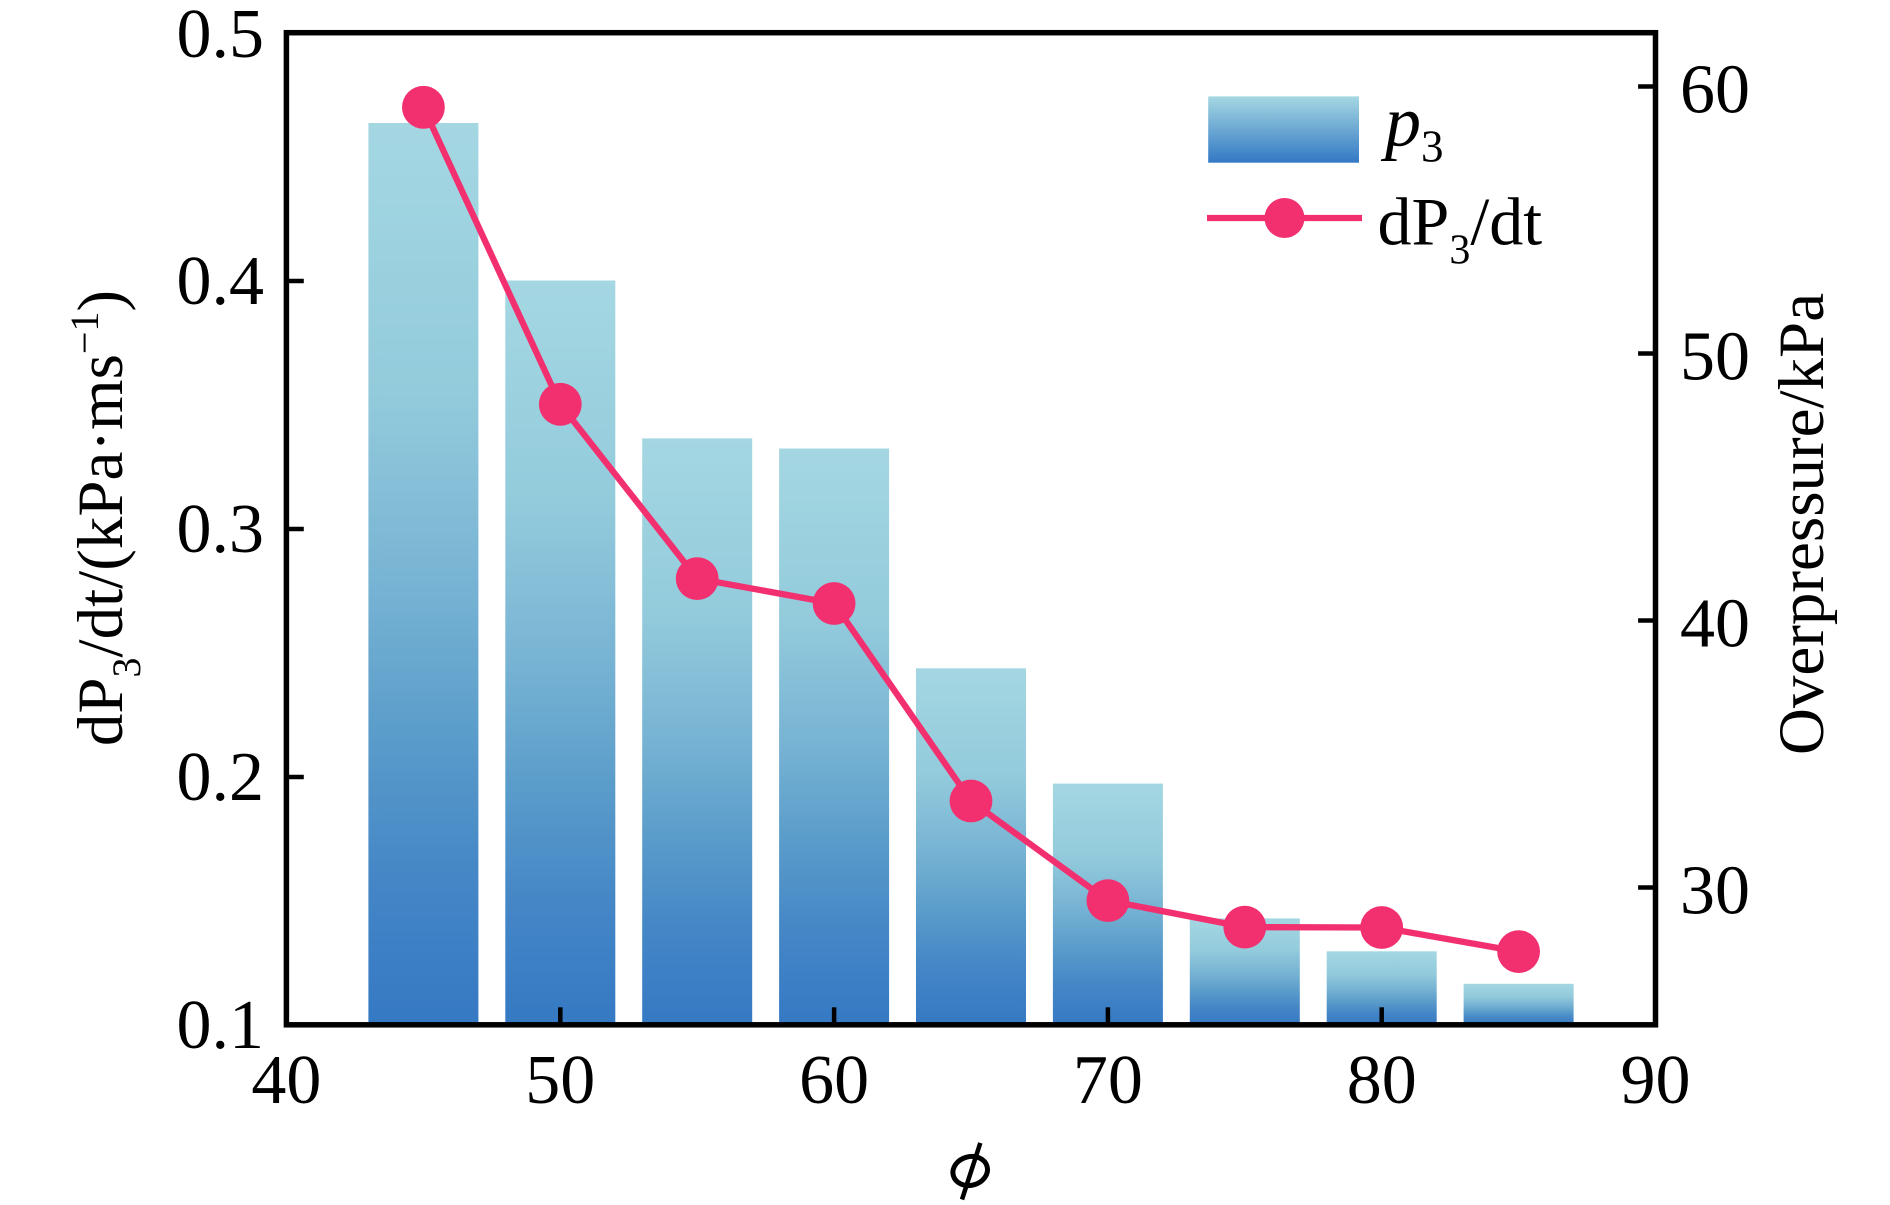  I want to click on svg-text: 70, so click(1108, 1080).